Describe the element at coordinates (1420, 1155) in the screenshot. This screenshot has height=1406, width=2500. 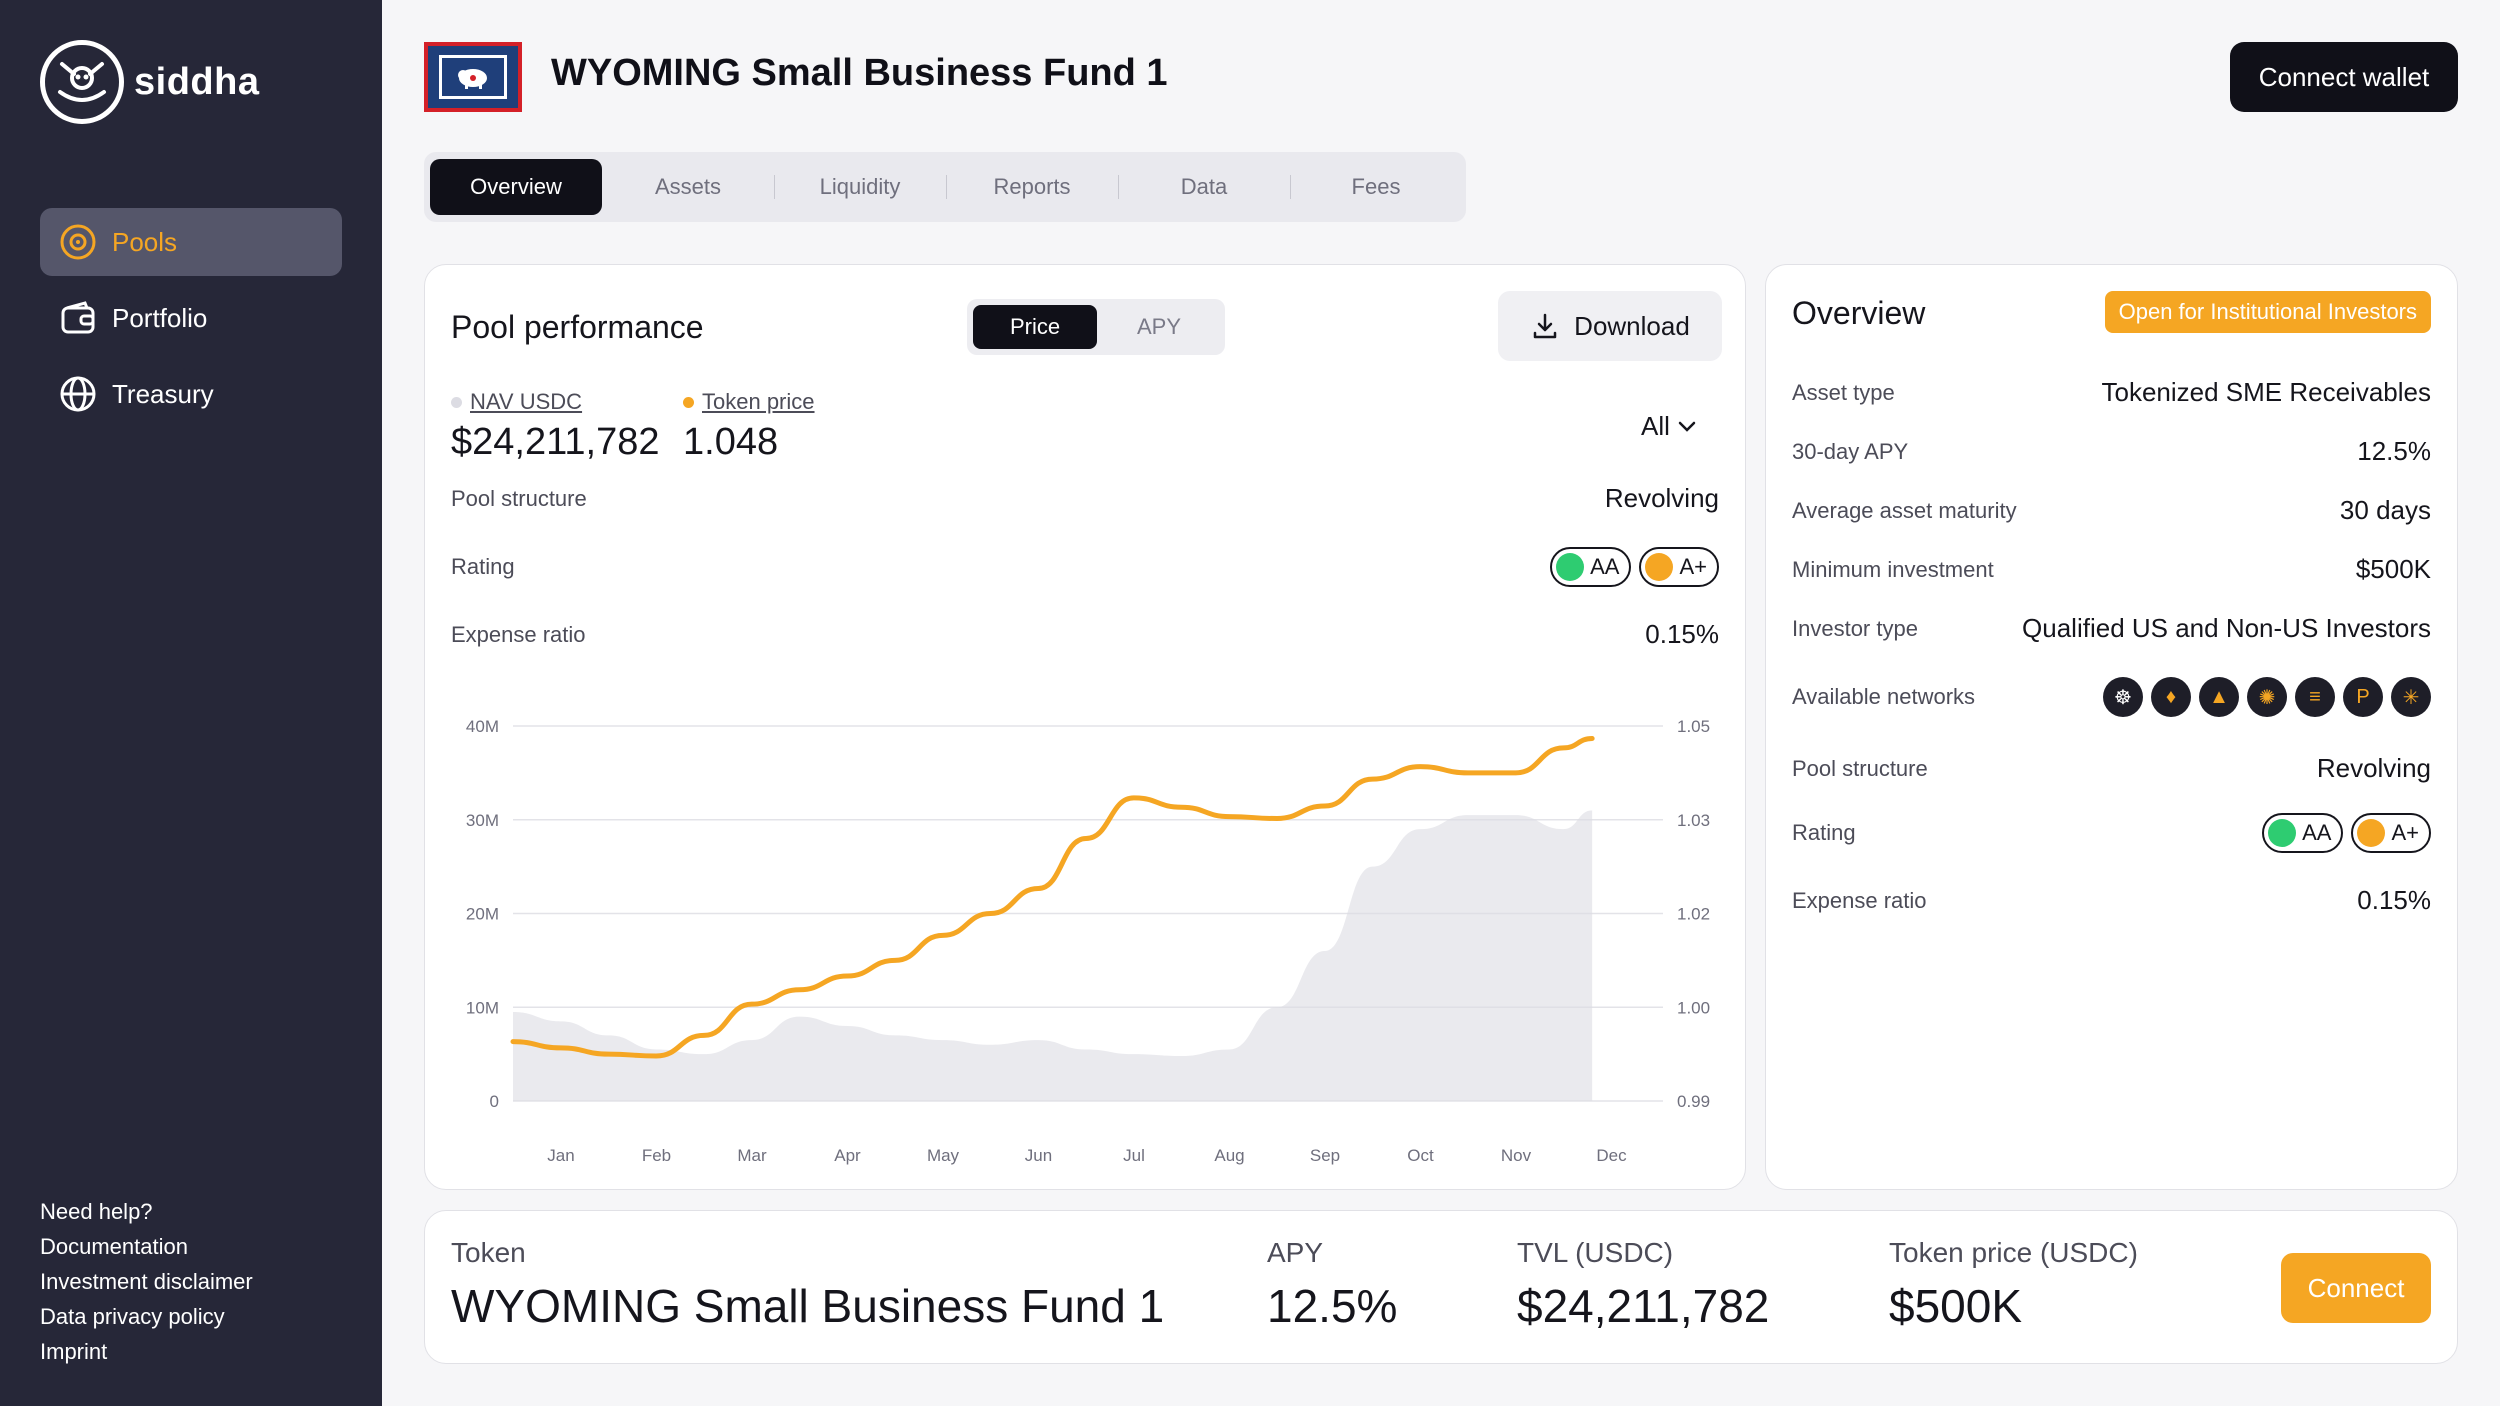
I see `x-tick-label: Oct` at that location.